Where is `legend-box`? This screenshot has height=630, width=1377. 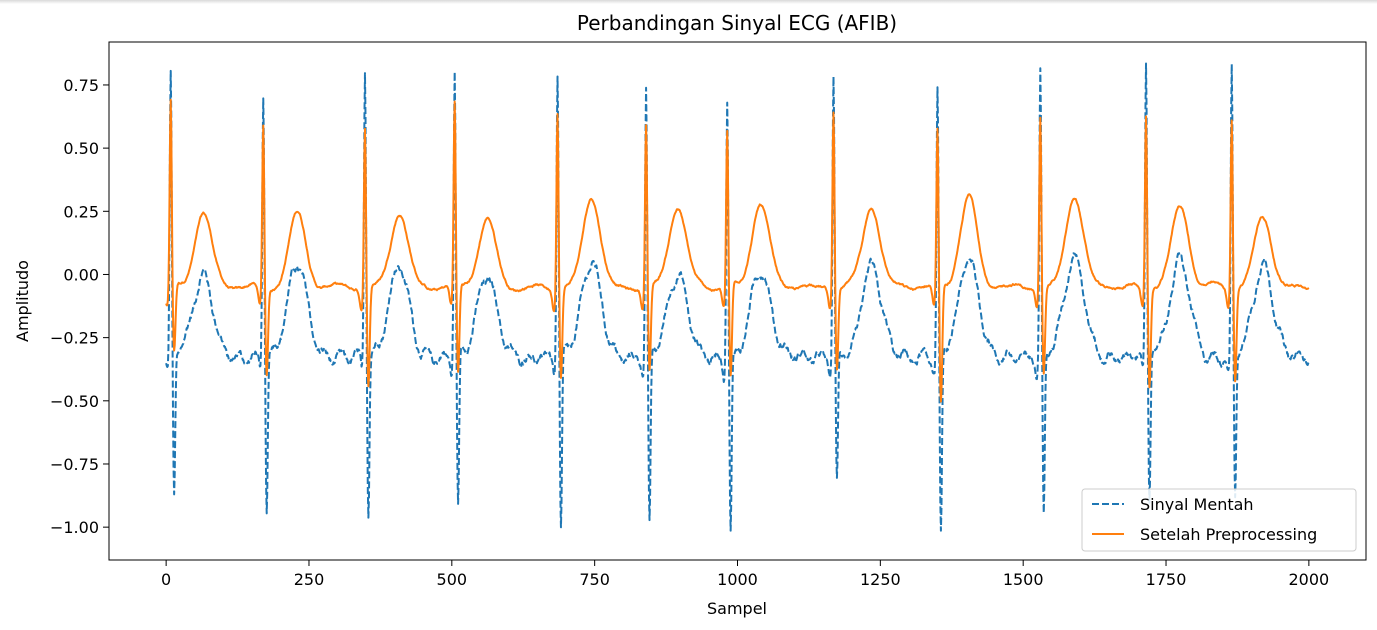 legend-box is located at coordinates (1219, 520).